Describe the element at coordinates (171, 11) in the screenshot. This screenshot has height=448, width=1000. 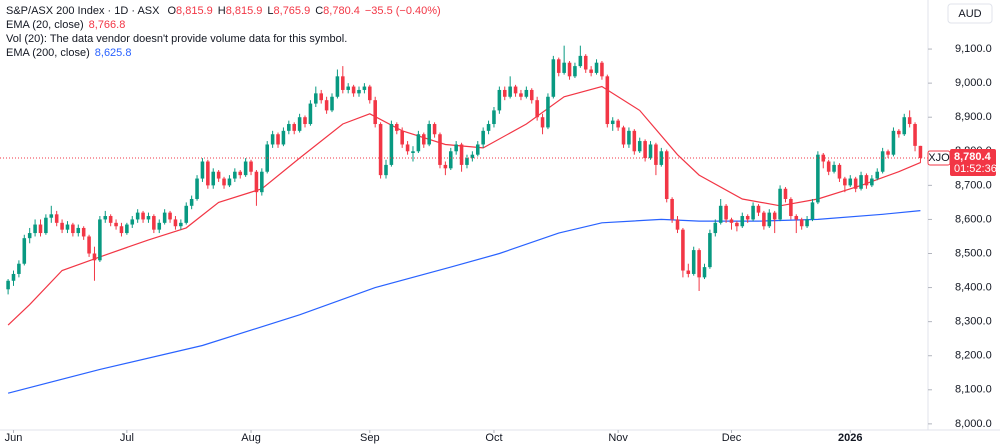
I see `quote-key: O` at that location.